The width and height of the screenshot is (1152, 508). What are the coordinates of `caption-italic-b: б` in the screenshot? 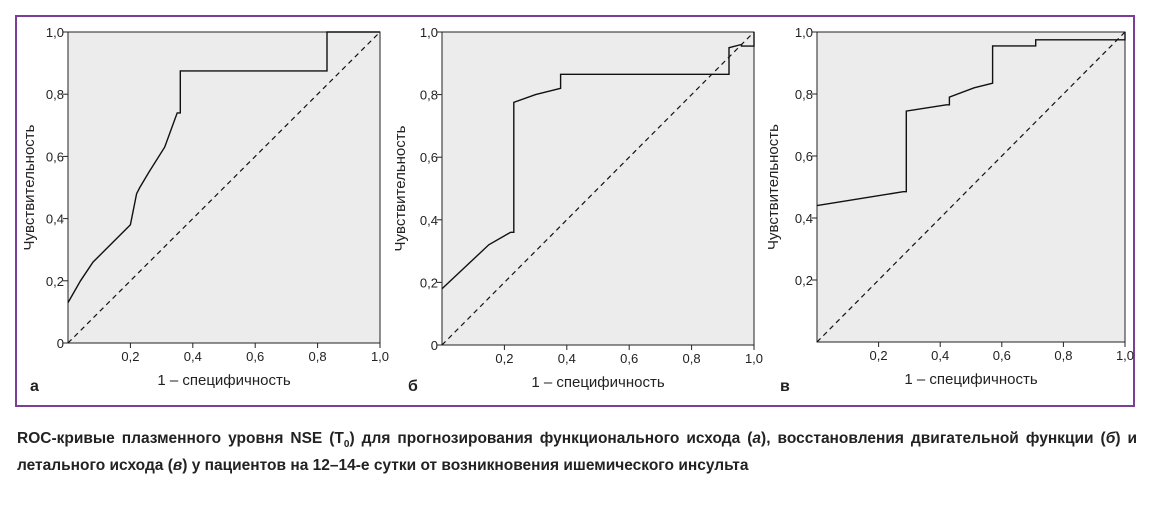 It's located at (1110, 438).